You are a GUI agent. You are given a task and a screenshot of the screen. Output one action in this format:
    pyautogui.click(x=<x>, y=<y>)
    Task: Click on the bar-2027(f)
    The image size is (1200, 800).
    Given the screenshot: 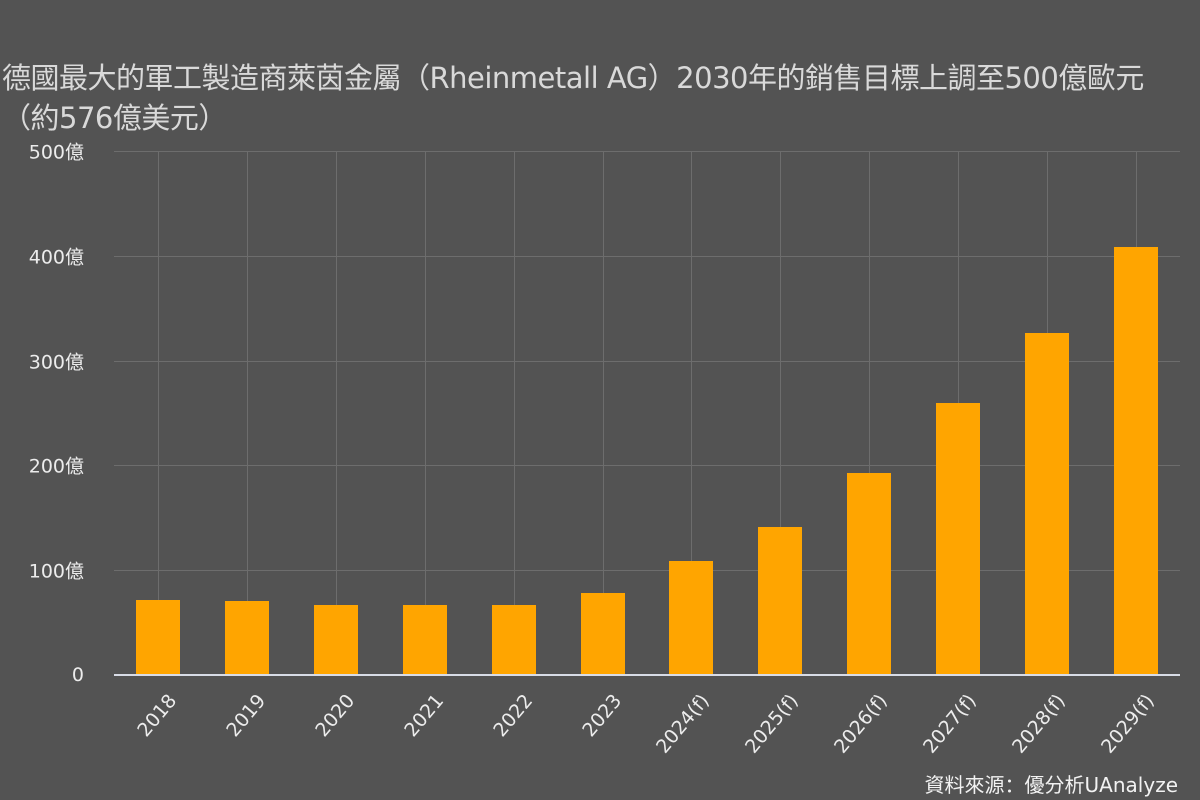 What is the action you would take?
    pyautogui.click(x=957, y=538)
    